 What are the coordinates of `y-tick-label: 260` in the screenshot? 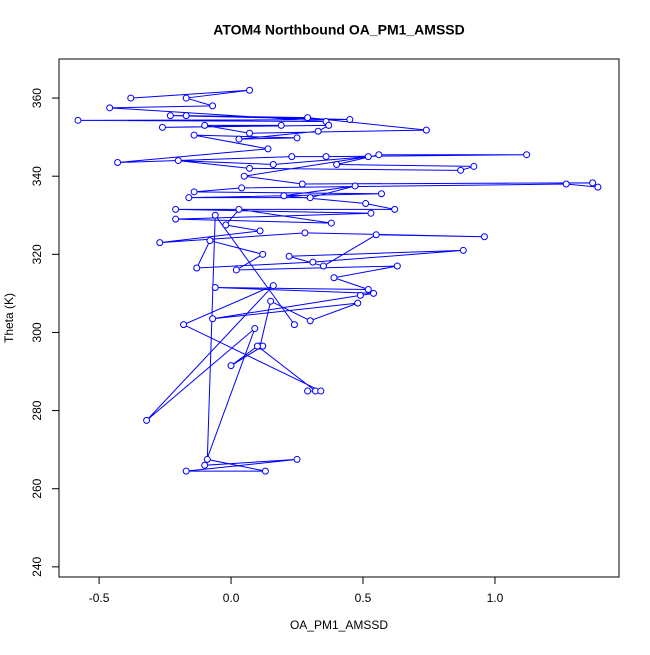 It's located at (37, 488).